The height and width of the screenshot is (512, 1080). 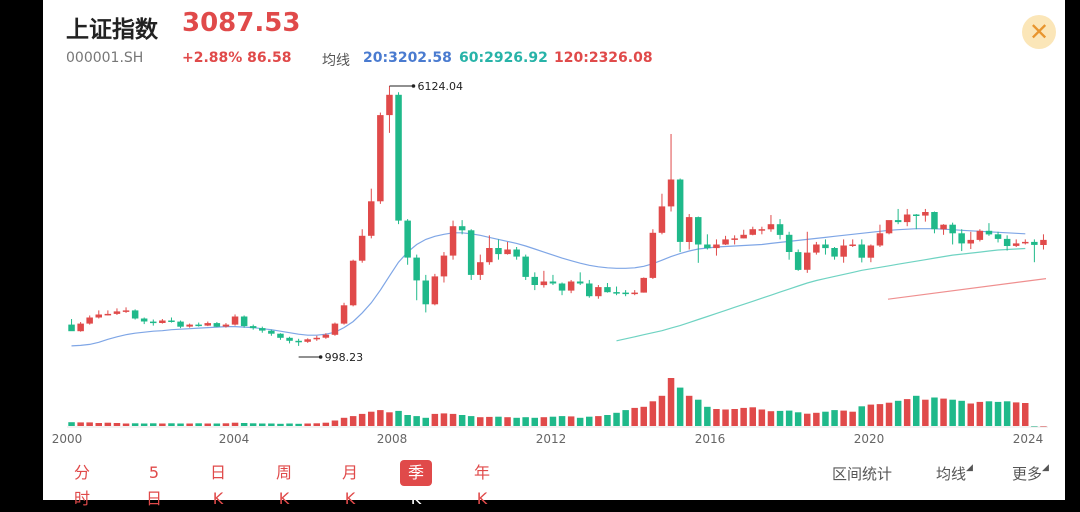 I want to click on tab-3: 周K, so click(x=284, y=485).